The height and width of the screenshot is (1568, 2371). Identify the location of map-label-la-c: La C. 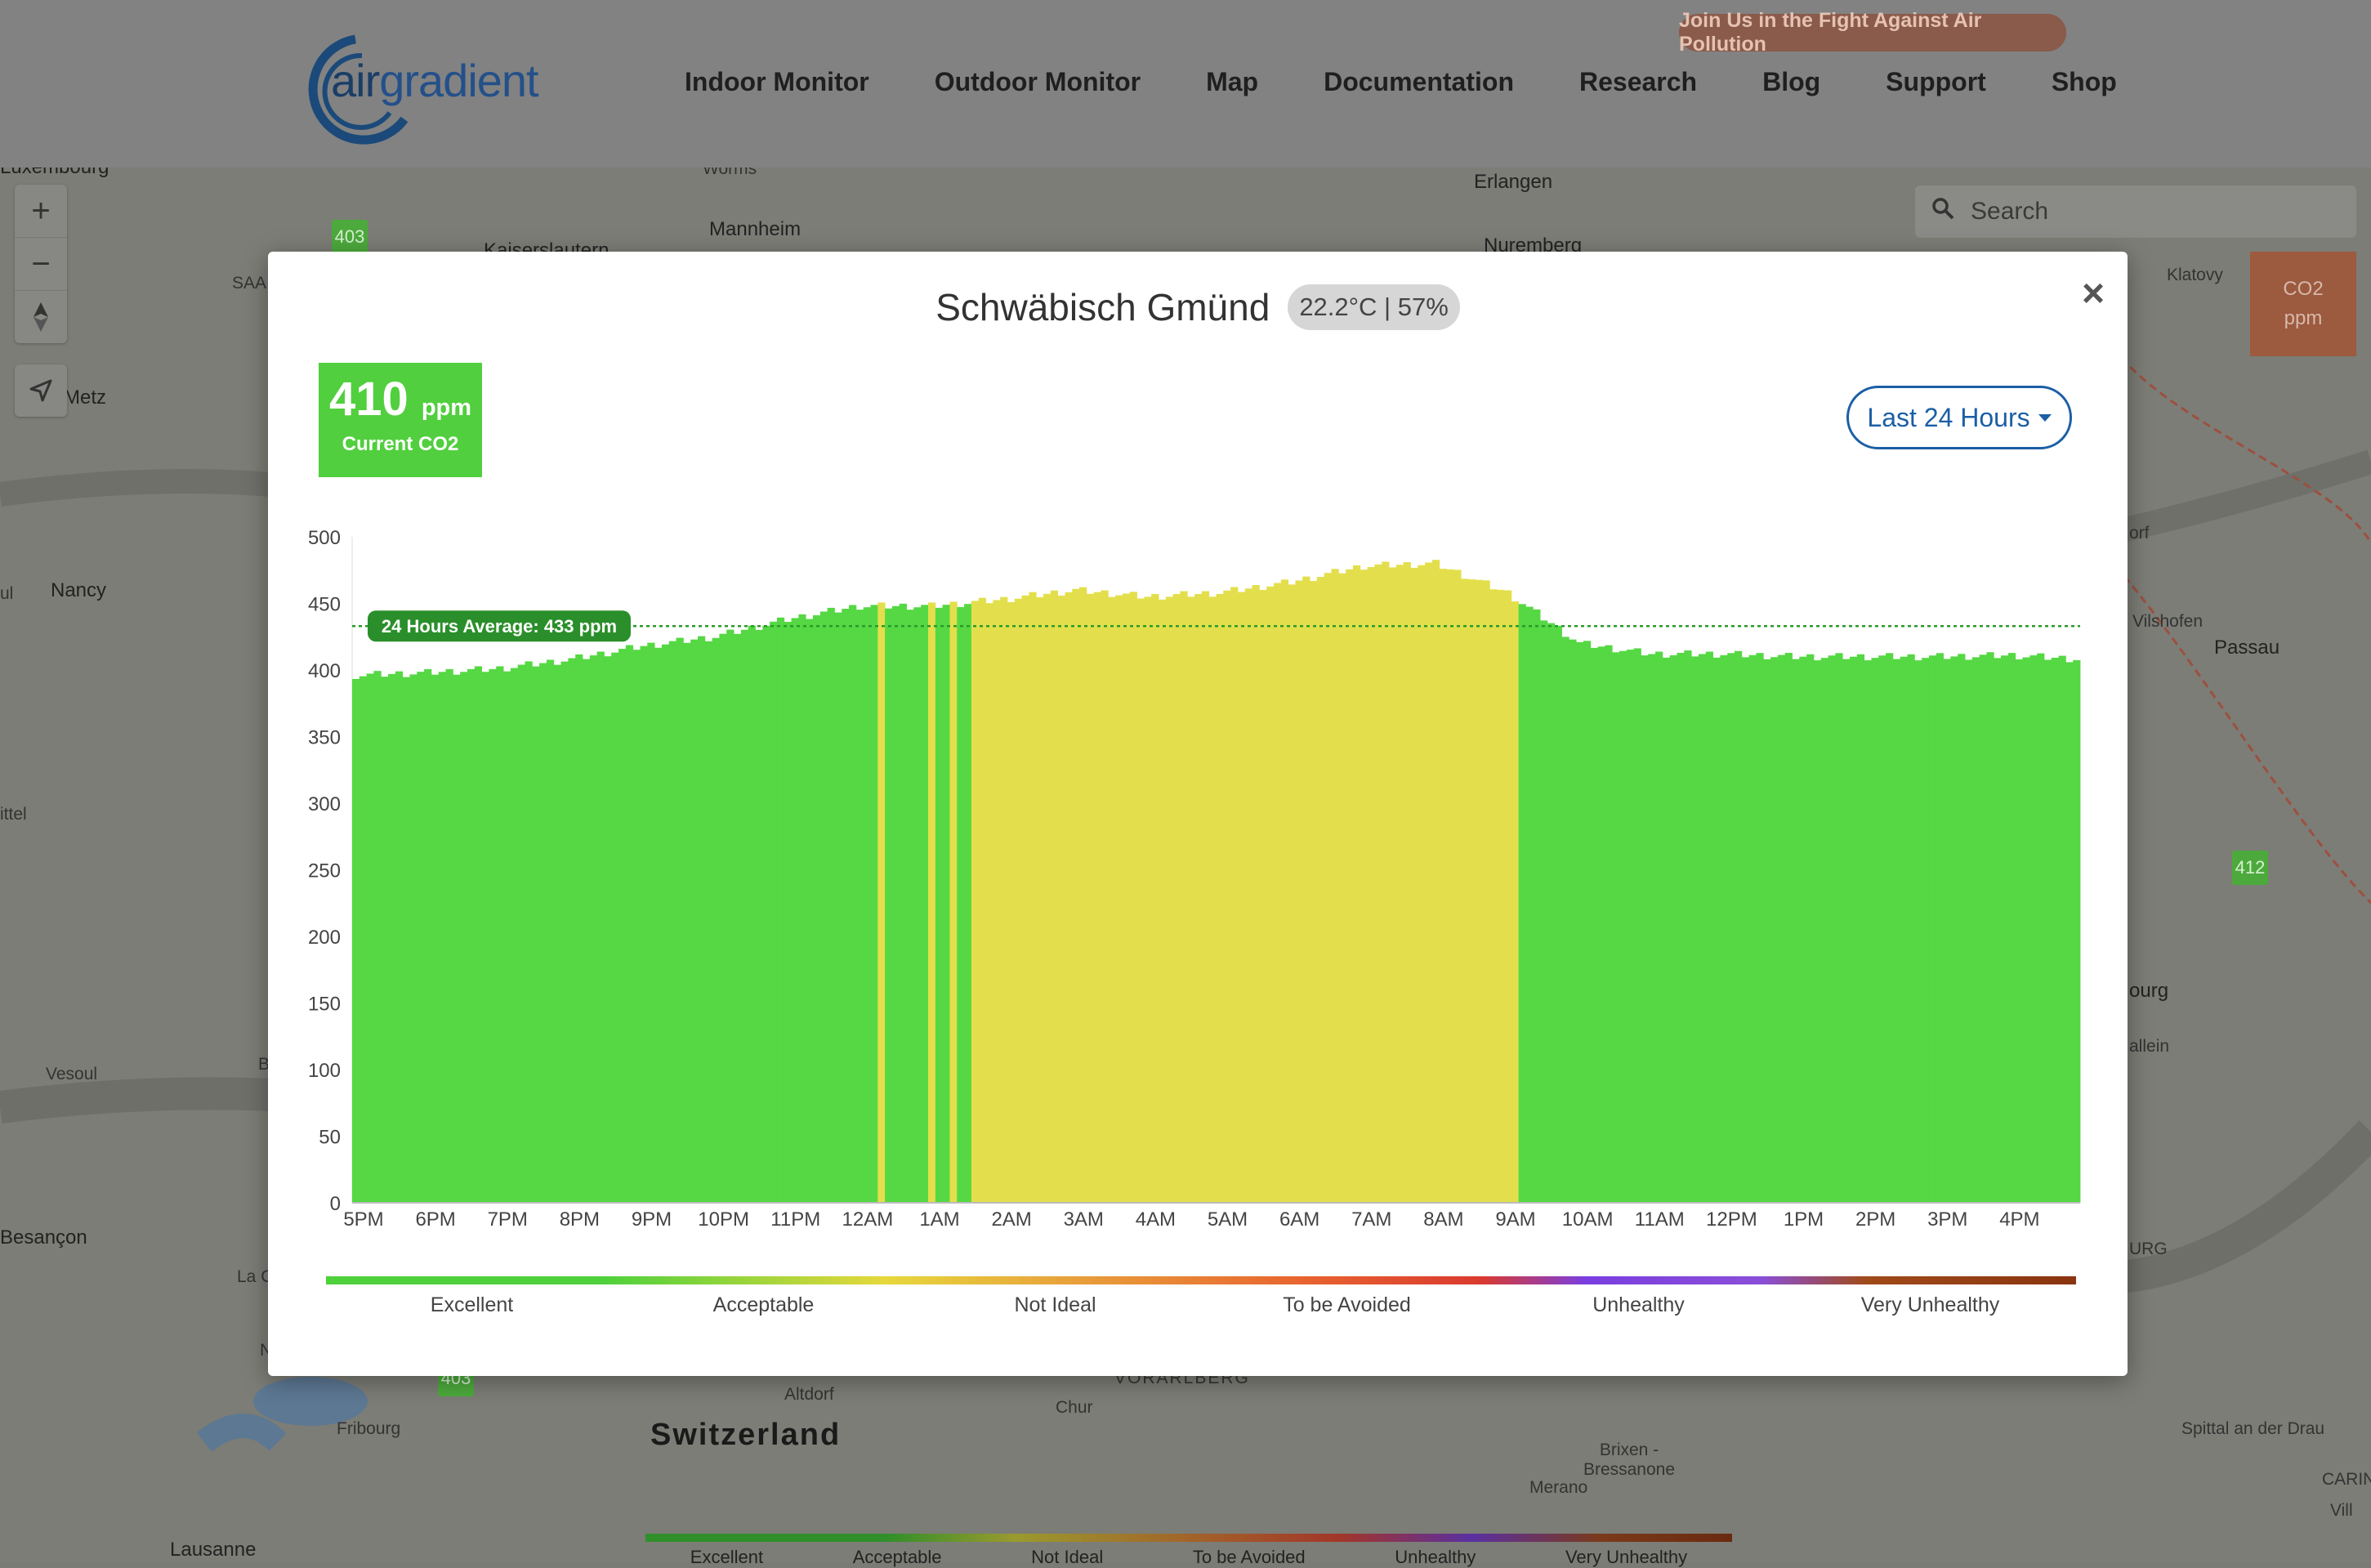
(255, 1276).